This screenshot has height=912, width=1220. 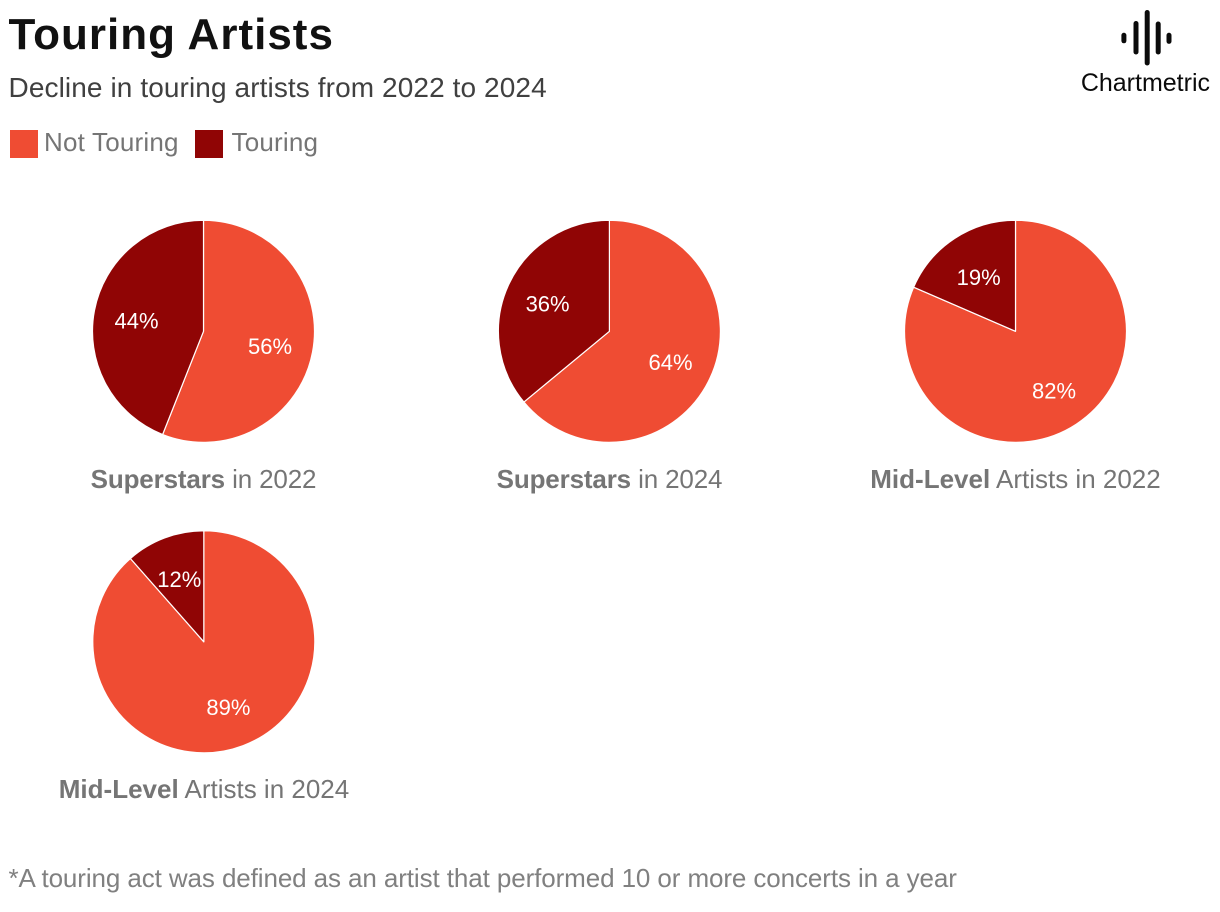 I want to click on svg-text: 36%, so click(x=548, y=304).